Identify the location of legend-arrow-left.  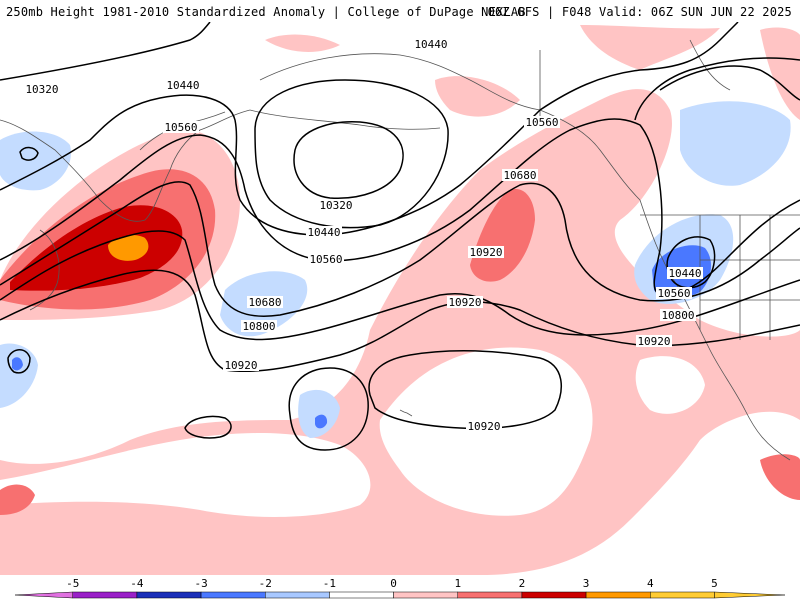
(43, 595).